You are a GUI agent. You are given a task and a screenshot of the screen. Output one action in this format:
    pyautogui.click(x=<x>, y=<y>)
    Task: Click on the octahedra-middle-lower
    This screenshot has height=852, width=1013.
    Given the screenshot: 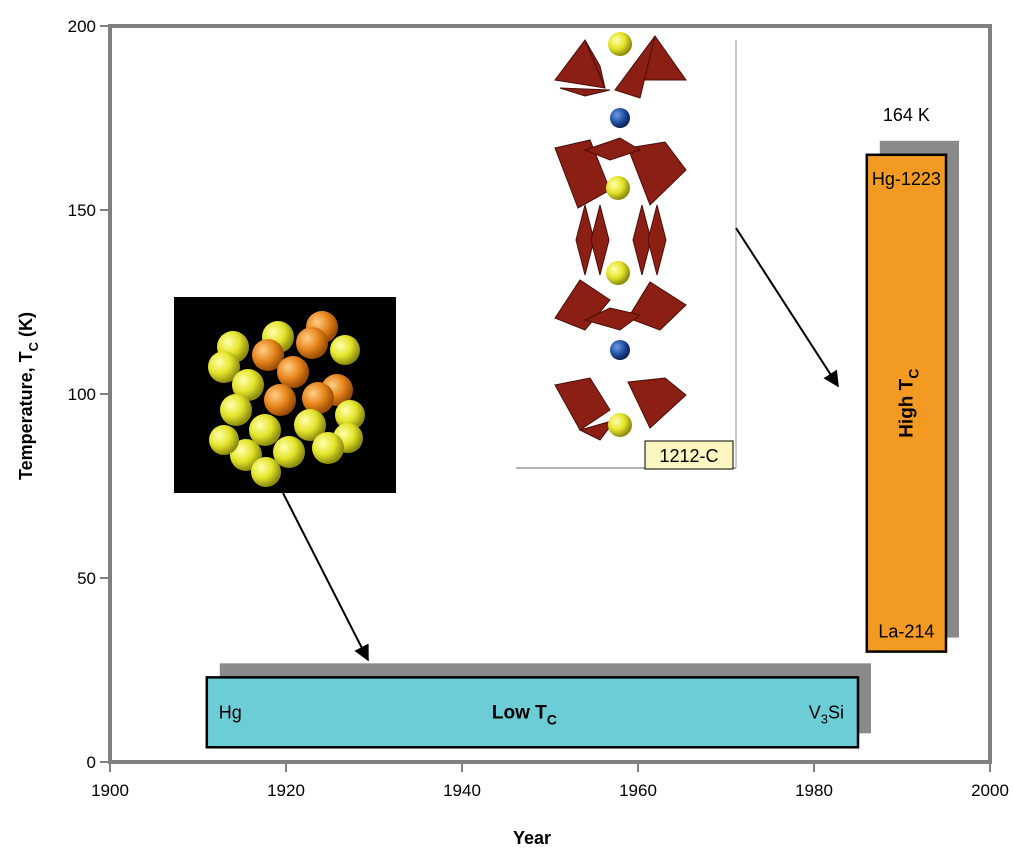 What is the action you would take?
    pyautogui.click(x=620, y=305)
    